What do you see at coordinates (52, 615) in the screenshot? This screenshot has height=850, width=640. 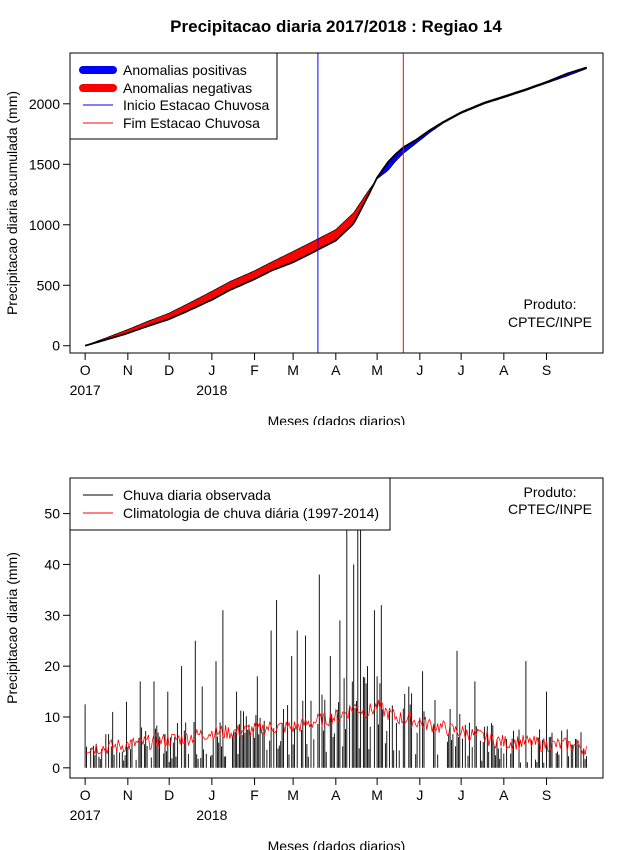 I see `y-tick-label: 30` at bounding box center [52, 615].